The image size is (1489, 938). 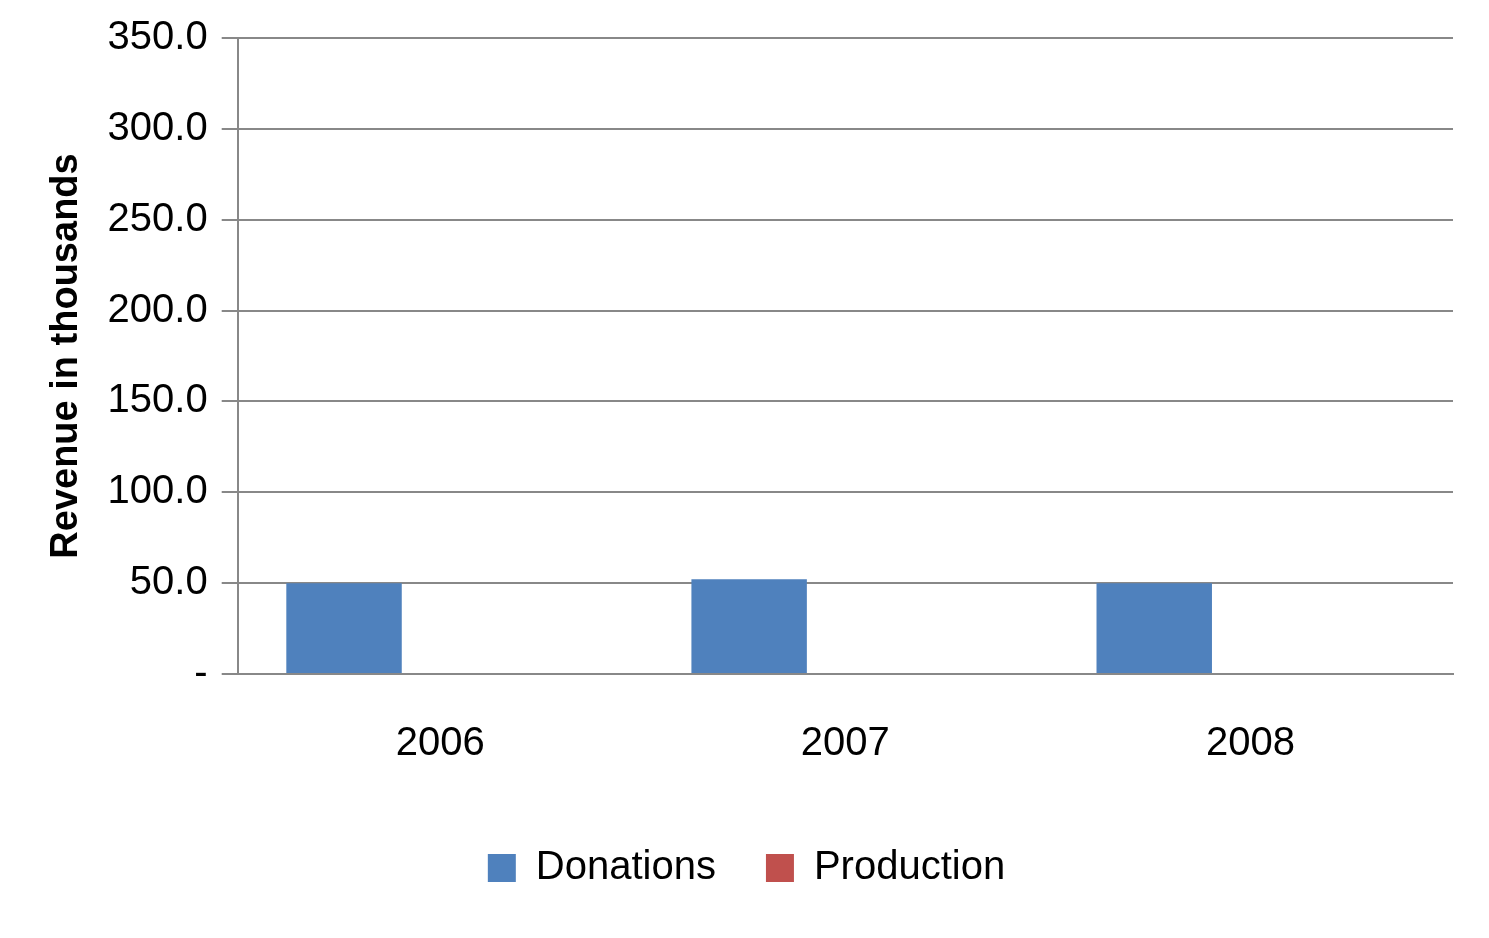 I want to click on y-tick-label: -, so click(x=201, y=671).